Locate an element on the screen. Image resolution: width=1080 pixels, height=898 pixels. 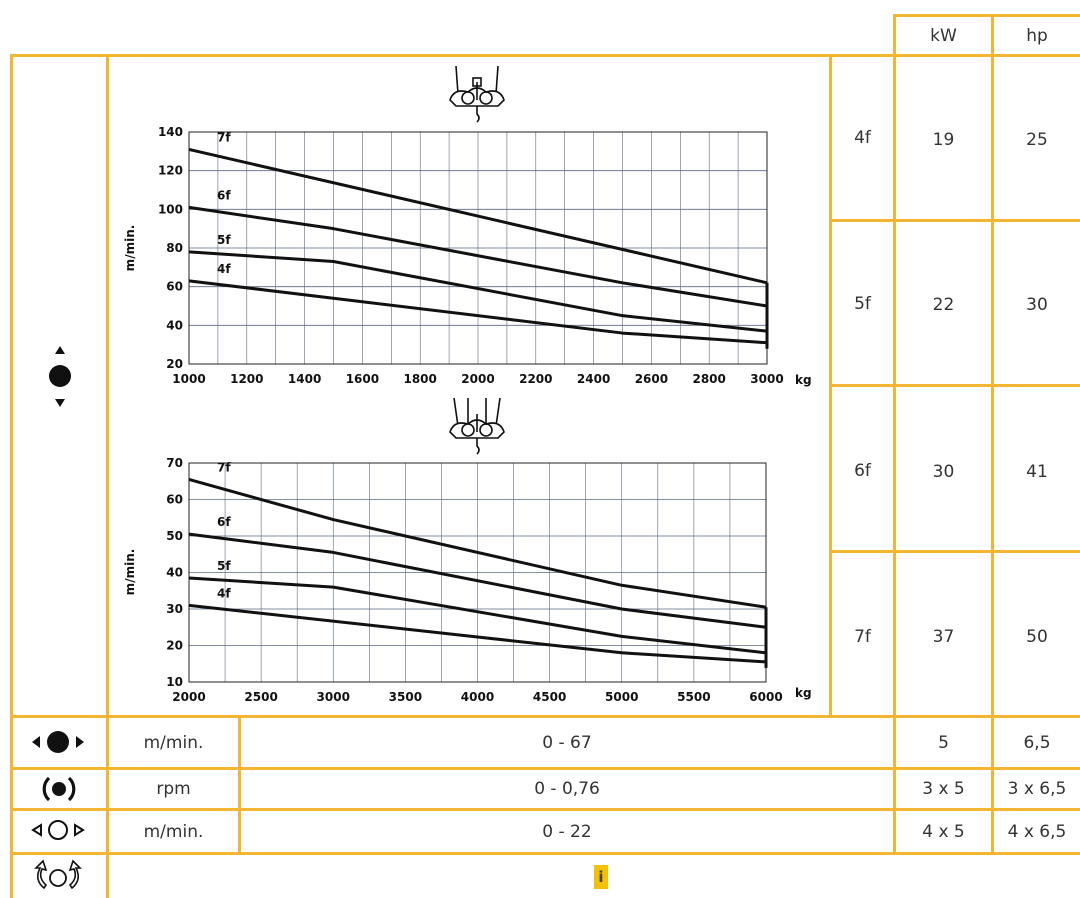
two-fall-hook-icon is located at coordinates (477, 94).